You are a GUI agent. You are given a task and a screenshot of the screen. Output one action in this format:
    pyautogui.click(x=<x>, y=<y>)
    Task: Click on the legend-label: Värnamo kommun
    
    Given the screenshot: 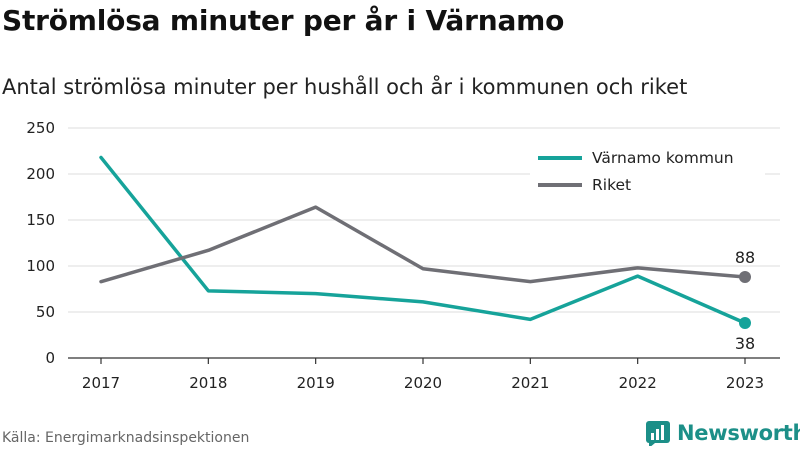 What is the action you would take?
    pyautogui.click(x=663, y=158)
    